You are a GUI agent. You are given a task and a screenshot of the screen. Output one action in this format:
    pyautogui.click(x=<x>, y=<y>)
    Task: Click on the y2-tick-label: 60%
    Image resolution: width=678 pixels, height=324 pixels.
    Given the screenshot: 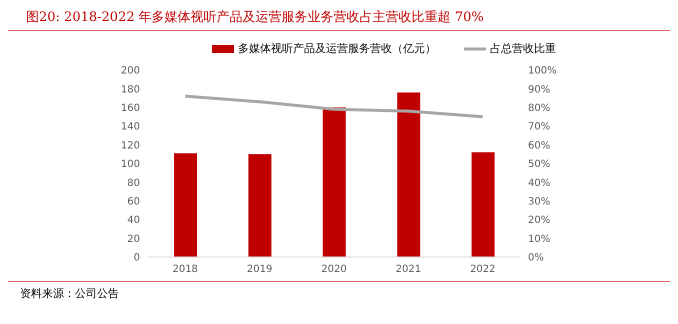 What is the action you would take?
    pyautogui.click(x=539, y=146)
    